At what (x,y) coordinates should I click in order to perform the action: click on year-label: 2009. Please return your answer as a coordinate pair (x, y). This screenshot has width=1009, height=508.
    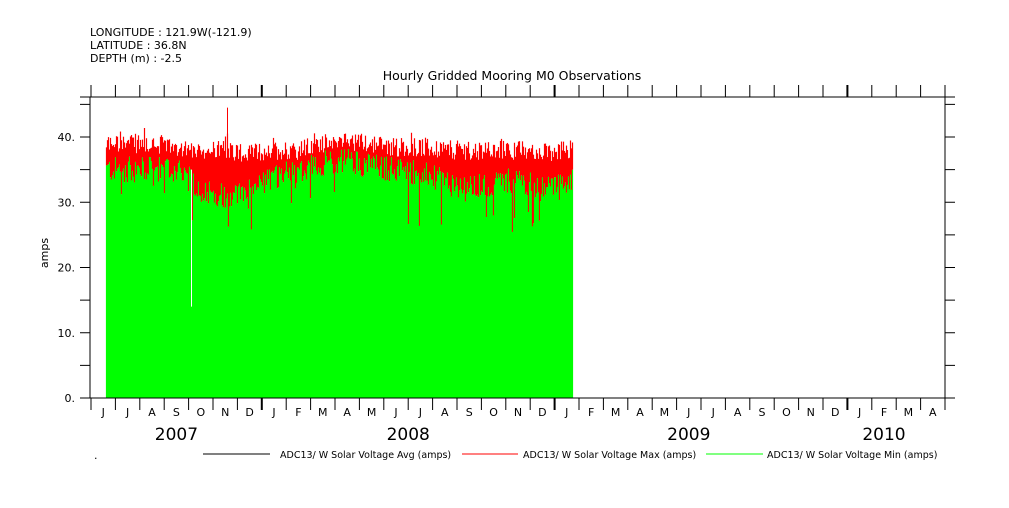
    Looking at the image, I should click on (688, 435).